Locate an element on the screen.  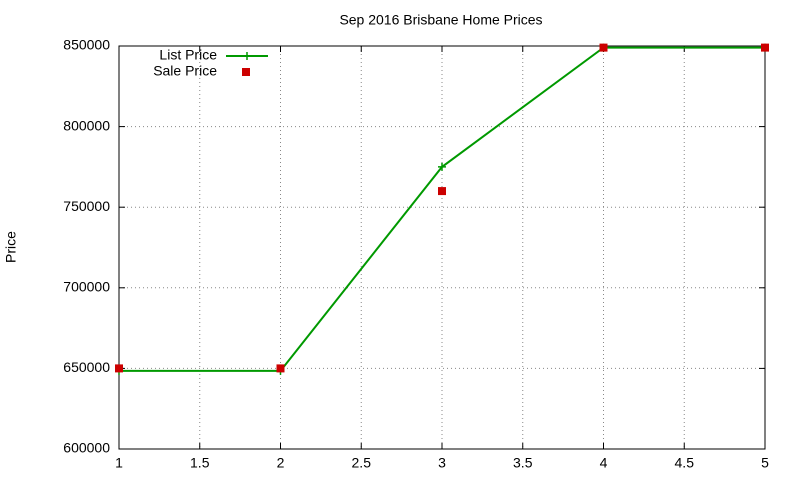
legend-label: List Price is located at coordinates (188, 55).